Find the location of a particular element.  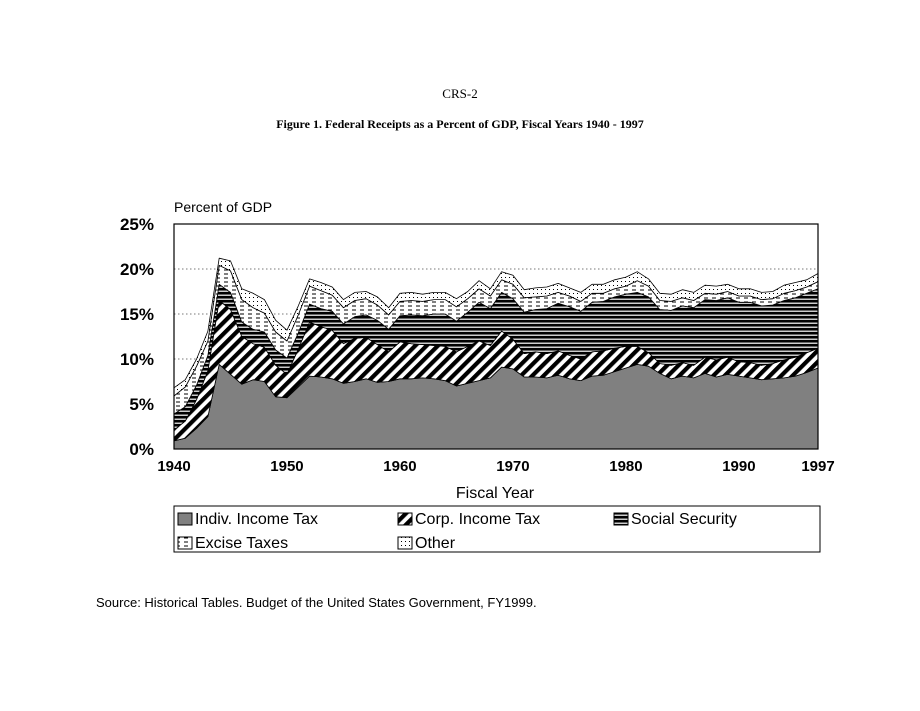

legend-label: Other is located at coordinates (435, 543).